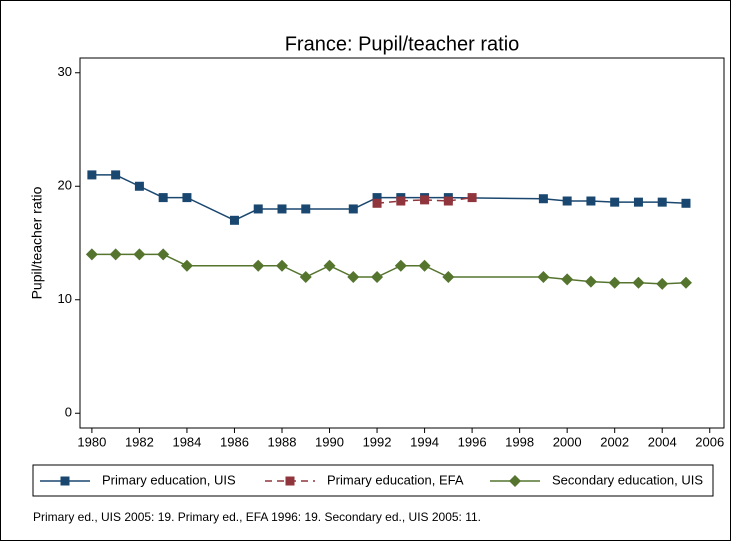 The image size is (731, 546). I want to click on x-tick-label: 2006, so click(709, 441).